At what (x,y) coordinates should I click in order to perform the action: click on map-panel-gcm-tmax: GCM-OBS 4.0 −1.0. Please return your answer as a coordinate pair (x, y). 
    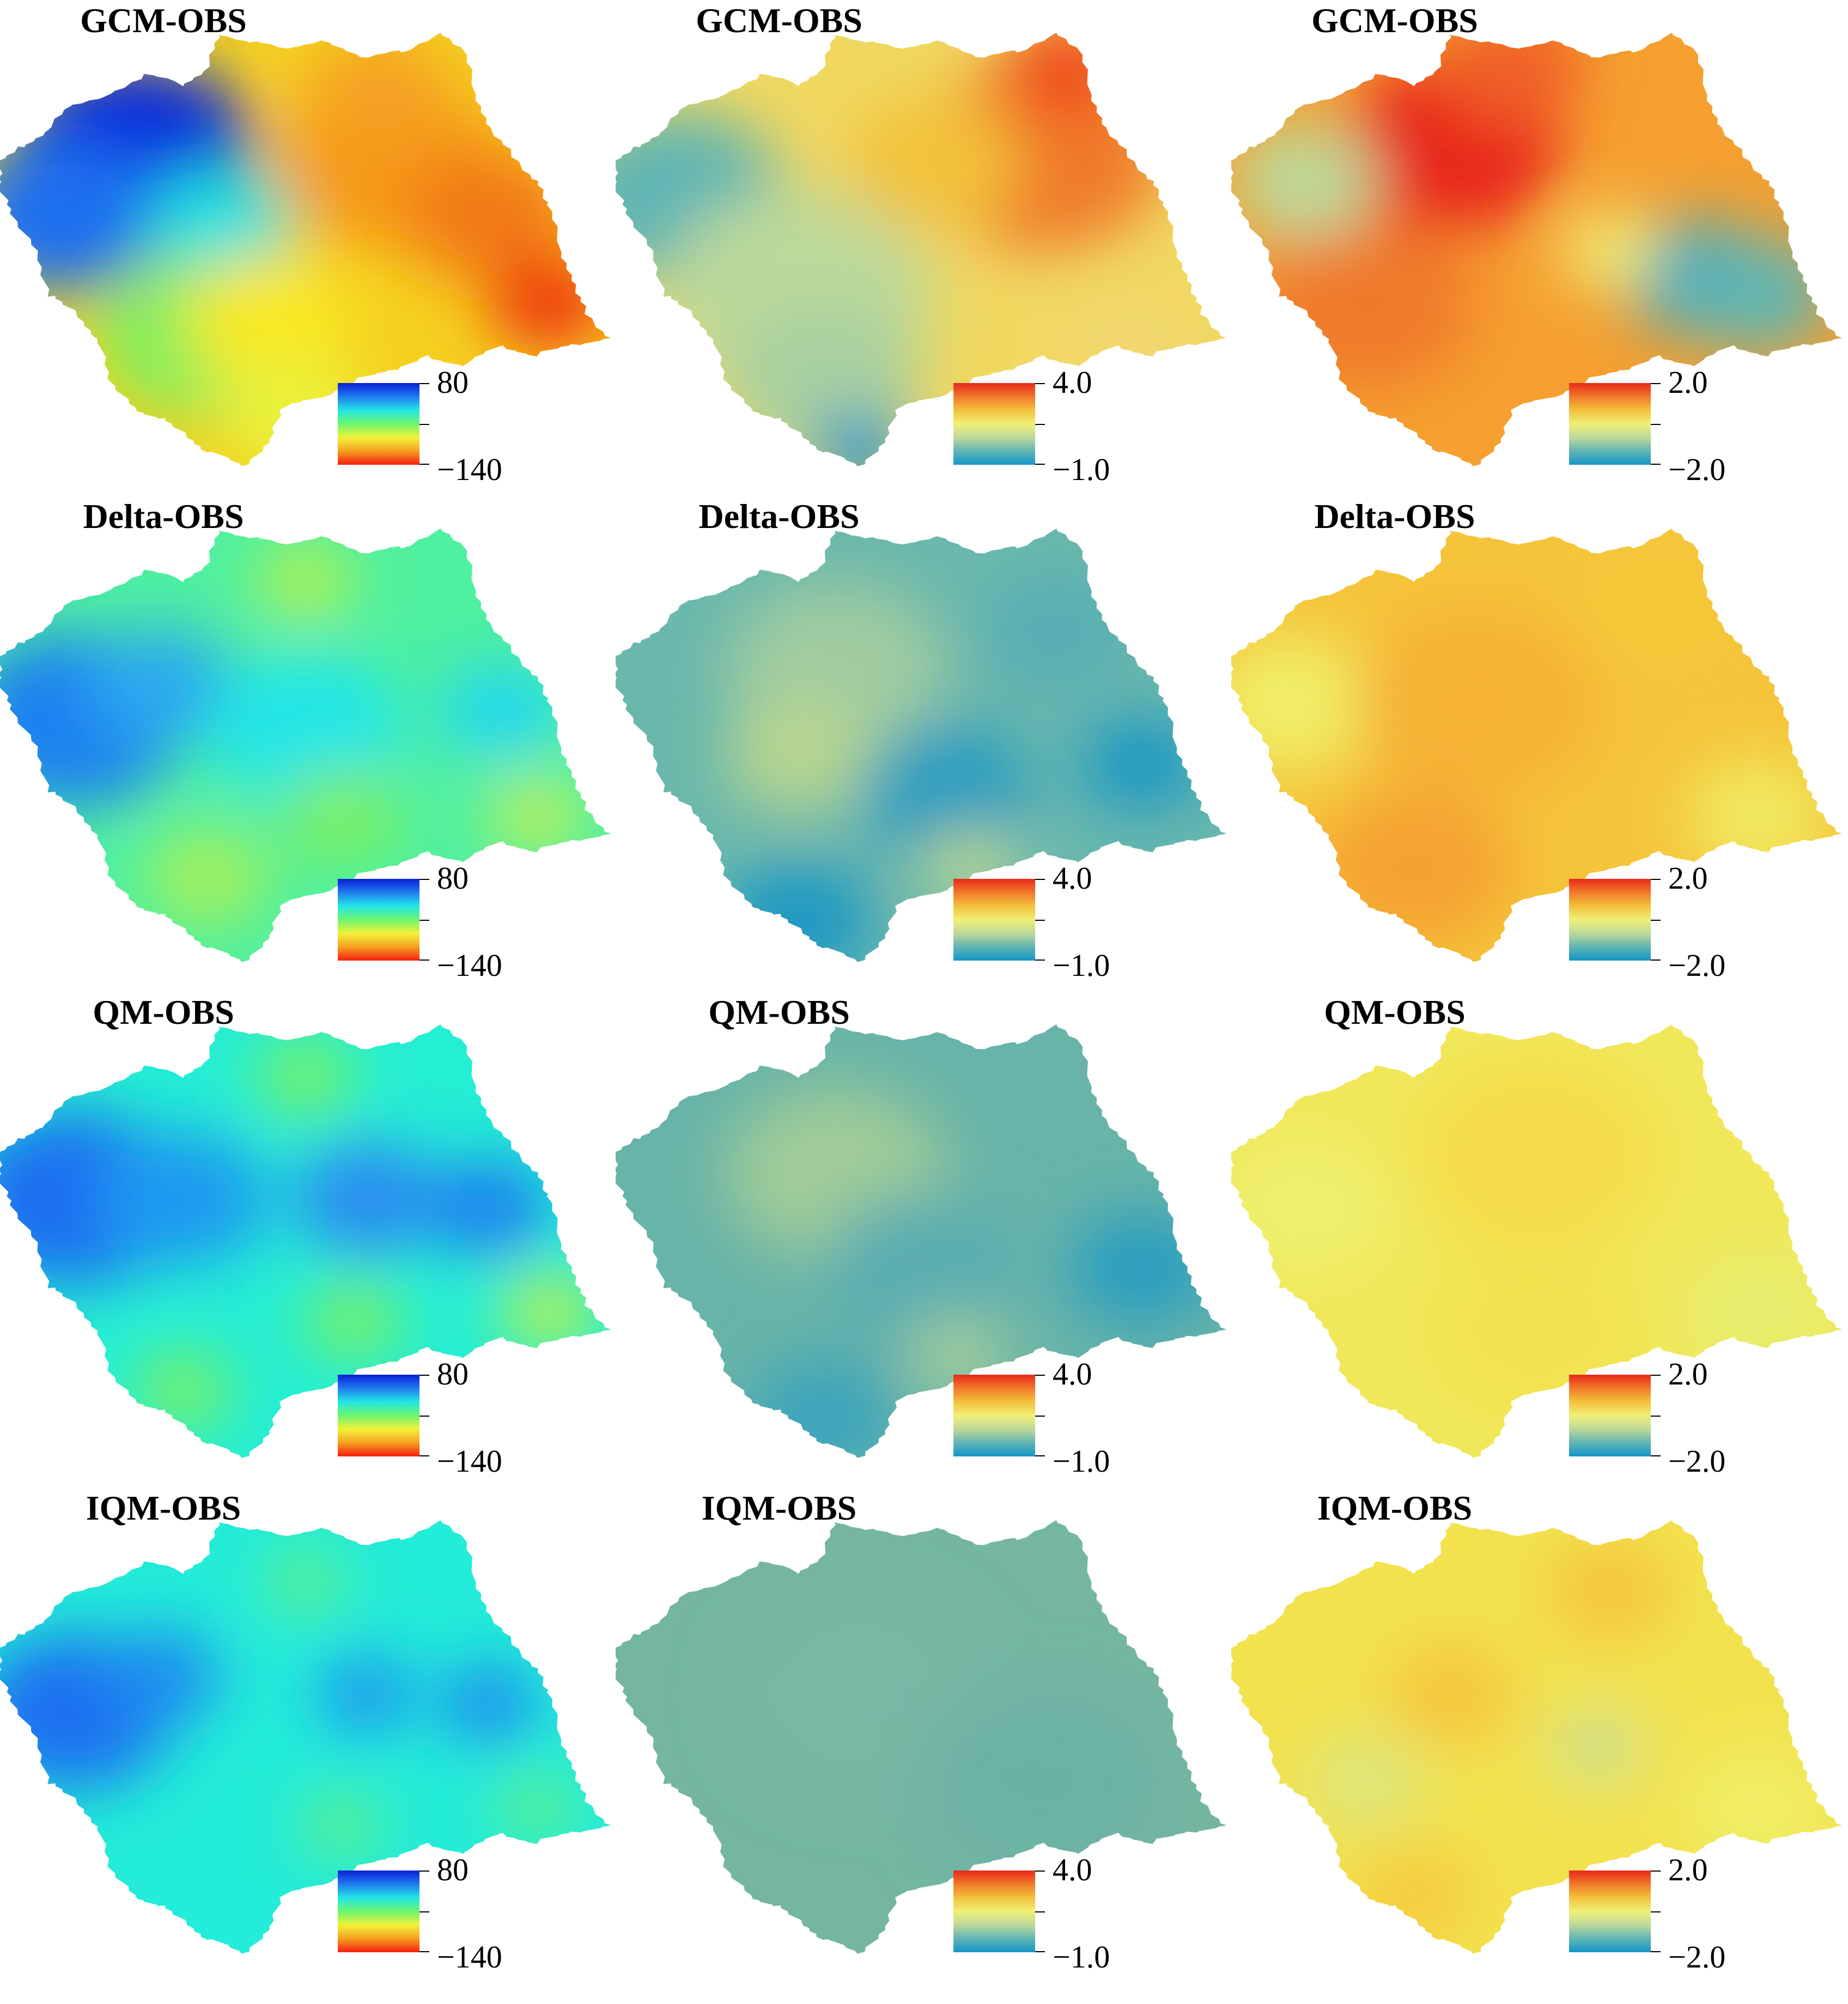
    Looking at the image, I should click on (923, 248).